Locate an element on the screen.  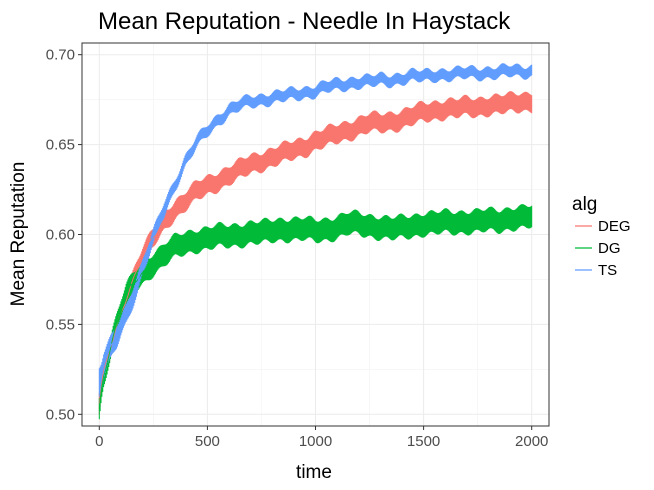
legend-label-ts: TS is located at coordinates (607, 270).